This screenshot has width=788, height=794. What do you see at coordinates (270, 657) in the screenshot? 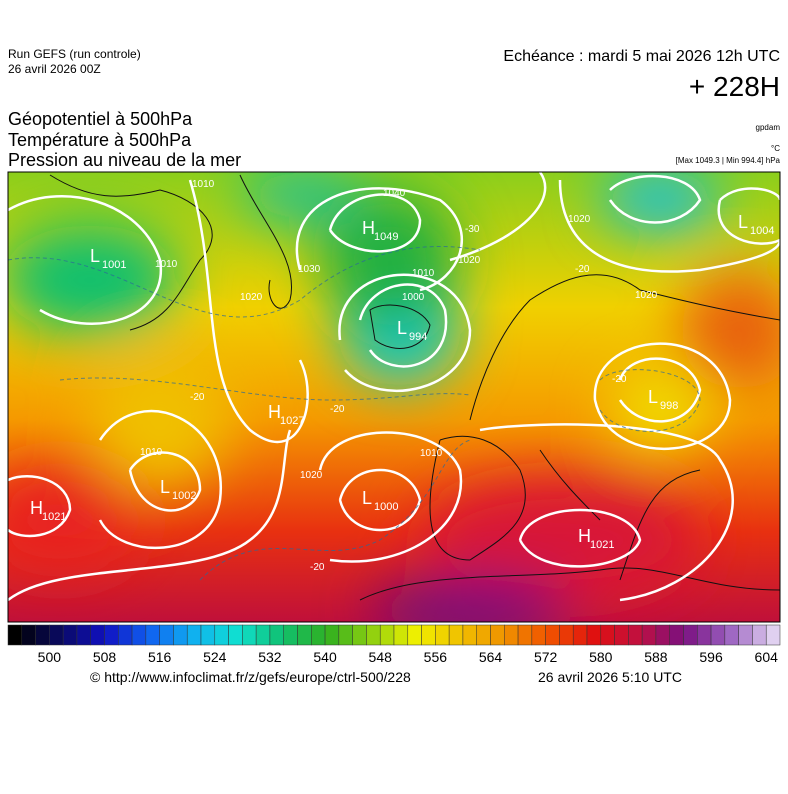
I see `colorbar-label: 532` at bounding box center [270, 657].